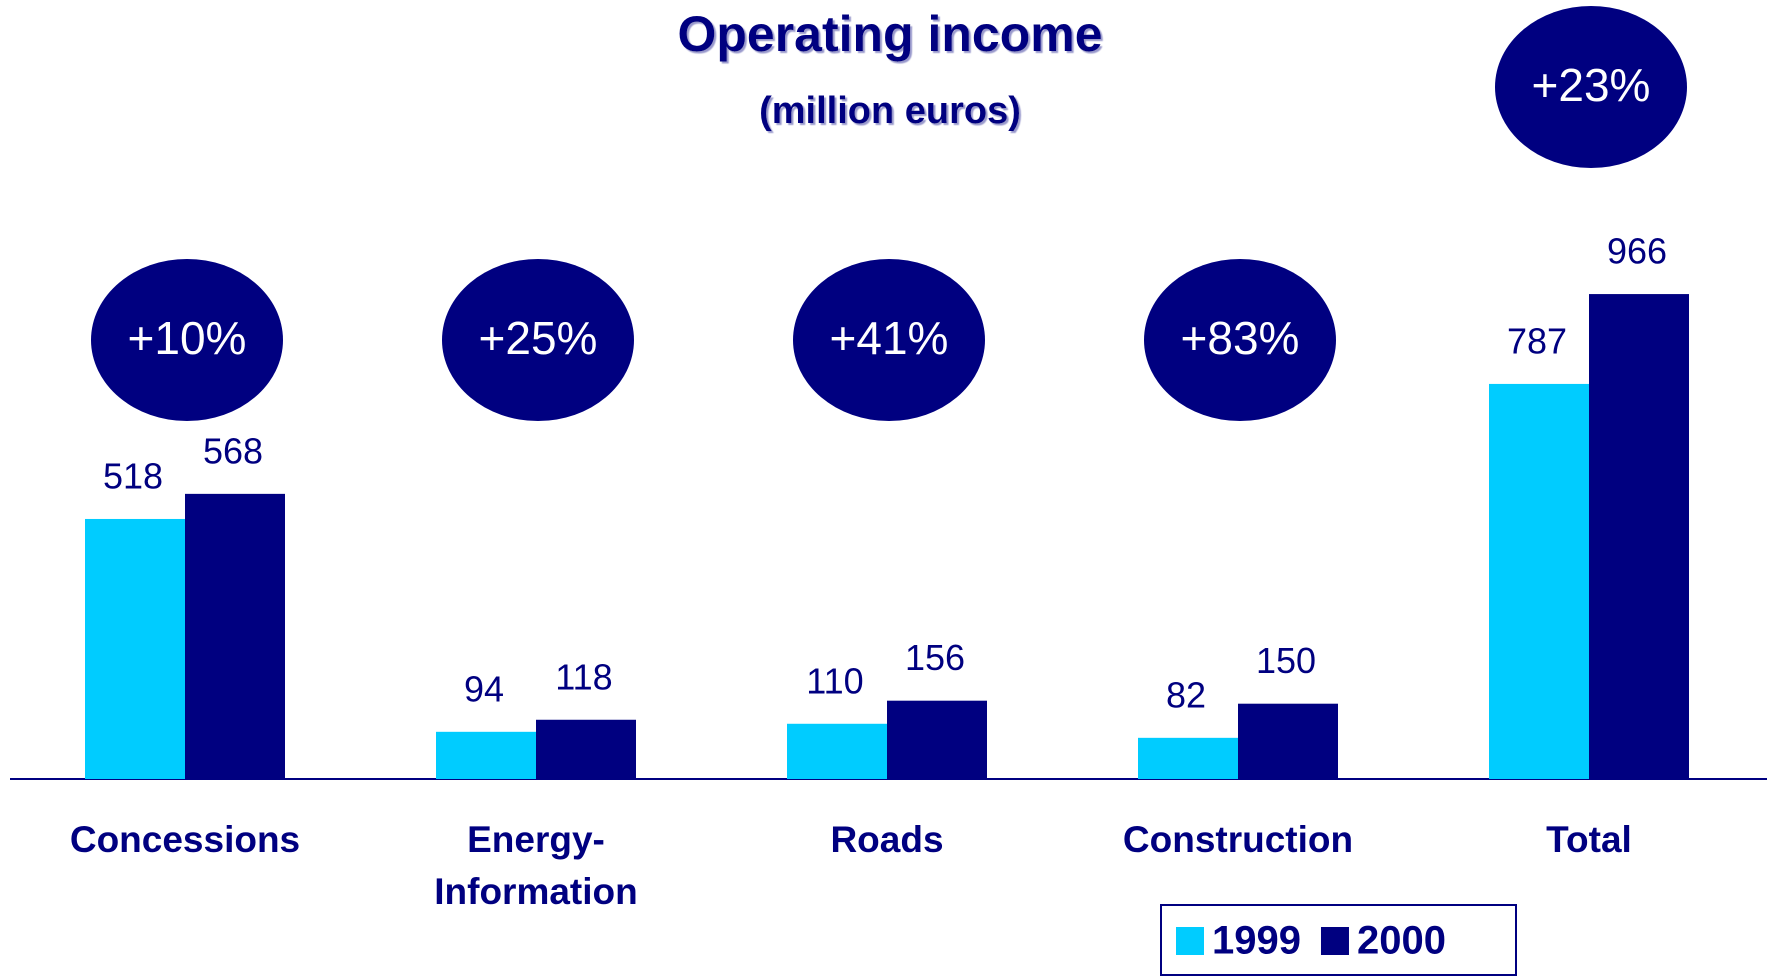 The image size is (1767, 976). I want to click on value-label: 110, so click(834, 680).